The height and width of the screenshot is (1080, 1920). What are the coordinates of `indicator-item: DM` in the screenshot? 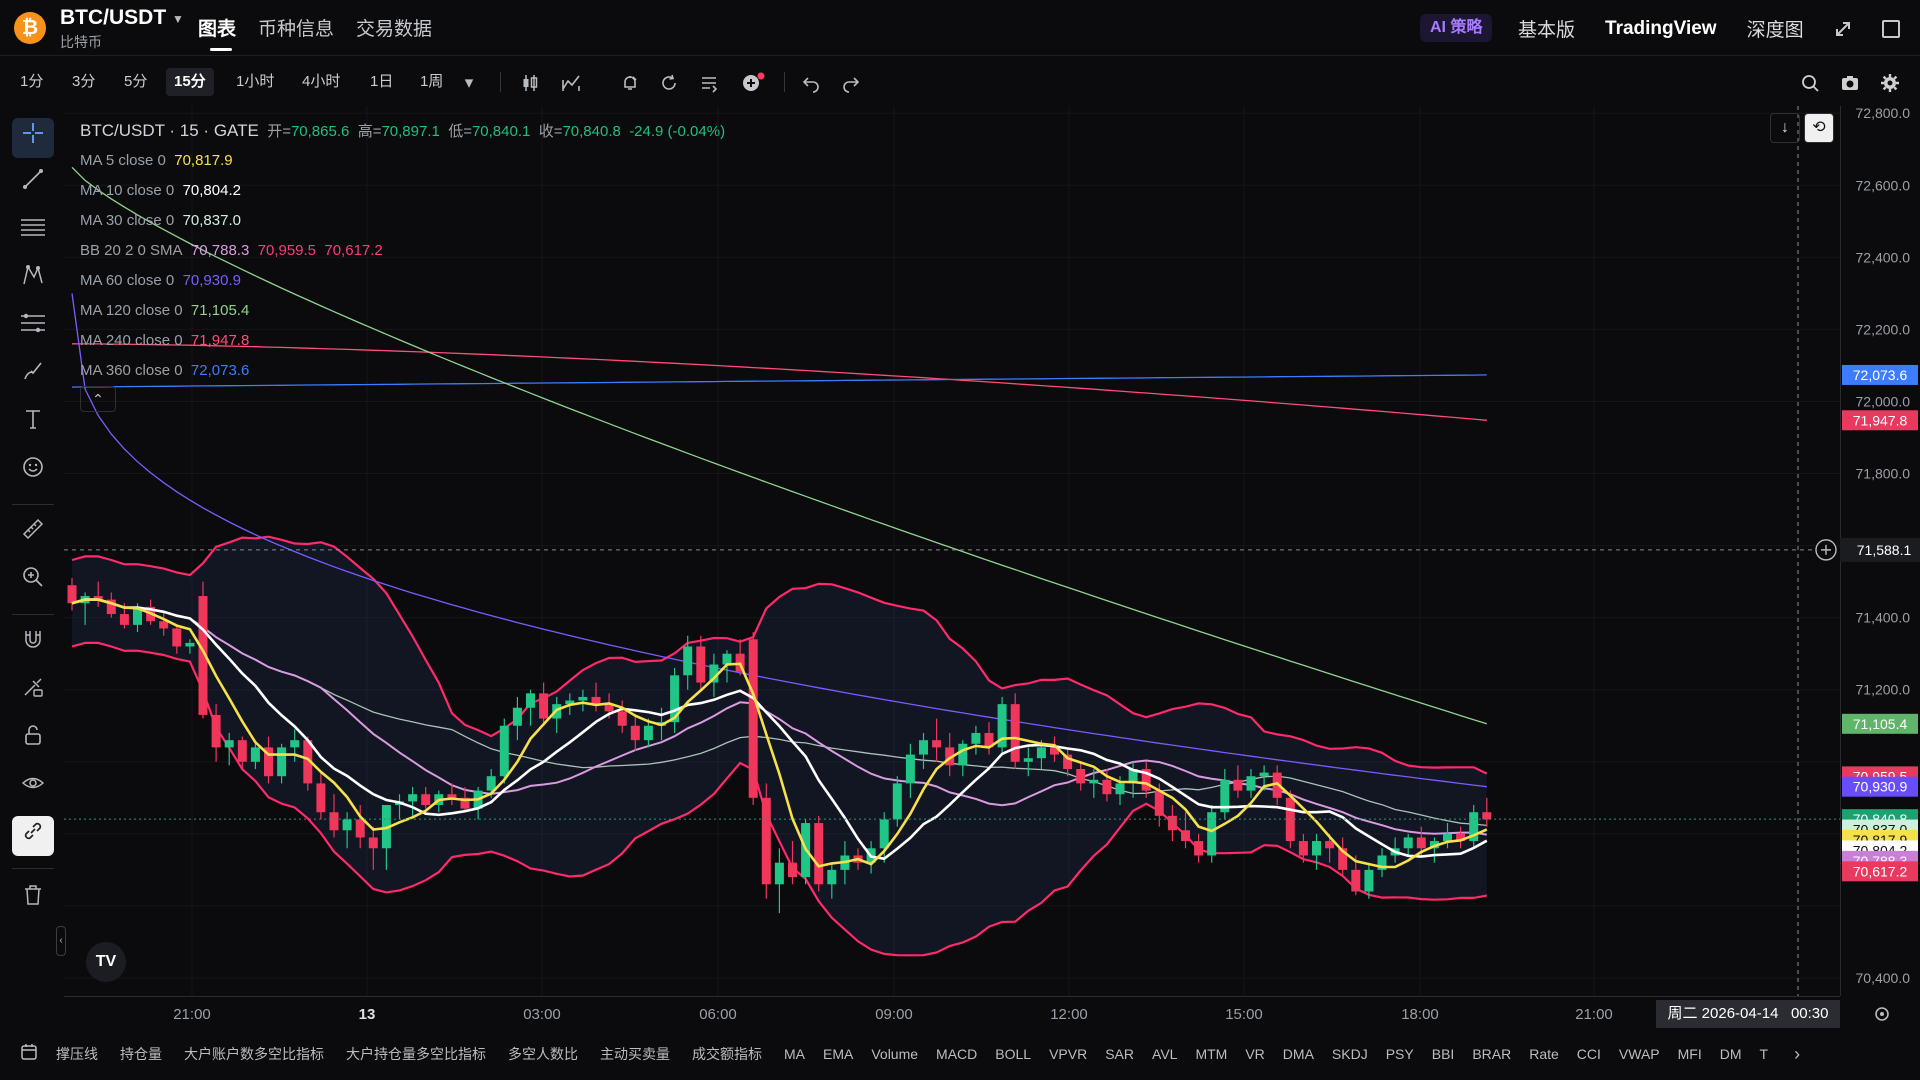 It's located at (1730, 1054).